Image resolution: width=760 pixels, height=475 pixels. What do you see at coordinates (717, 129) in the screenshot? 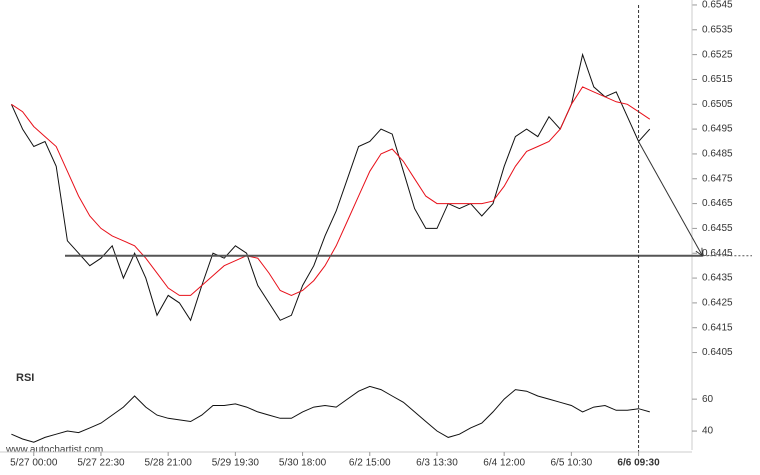
I see `y-tick-label: 0.6495` at bounding box center [717, 129].